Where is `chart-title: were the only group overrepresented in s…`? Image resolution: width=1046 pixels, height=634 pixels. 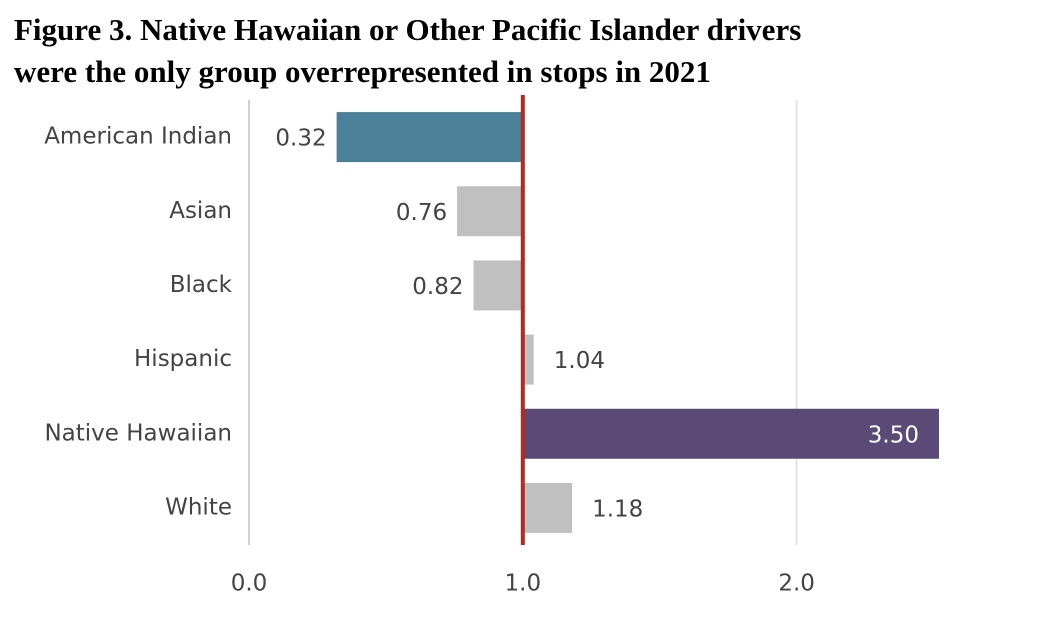
chart-title: were the only group overrepresented in s… is located at coordinates (362, 71).